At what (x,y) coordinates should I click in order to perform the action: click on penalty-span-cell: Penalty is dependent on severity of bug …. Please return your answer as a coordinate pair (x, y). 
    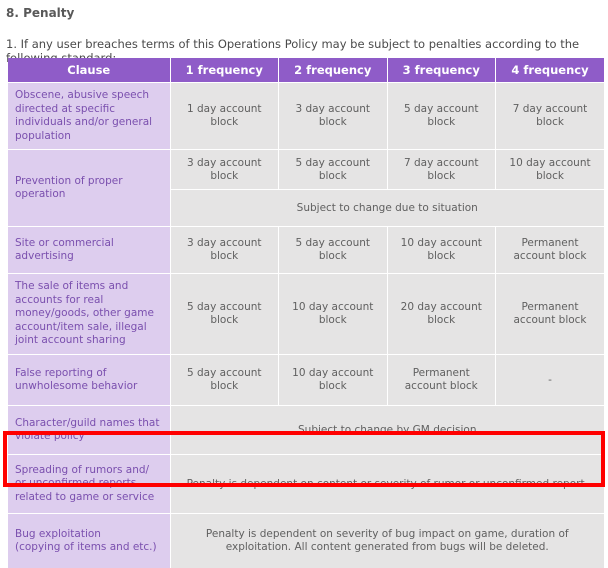
    Looking at the image, I should click on (387, 541).